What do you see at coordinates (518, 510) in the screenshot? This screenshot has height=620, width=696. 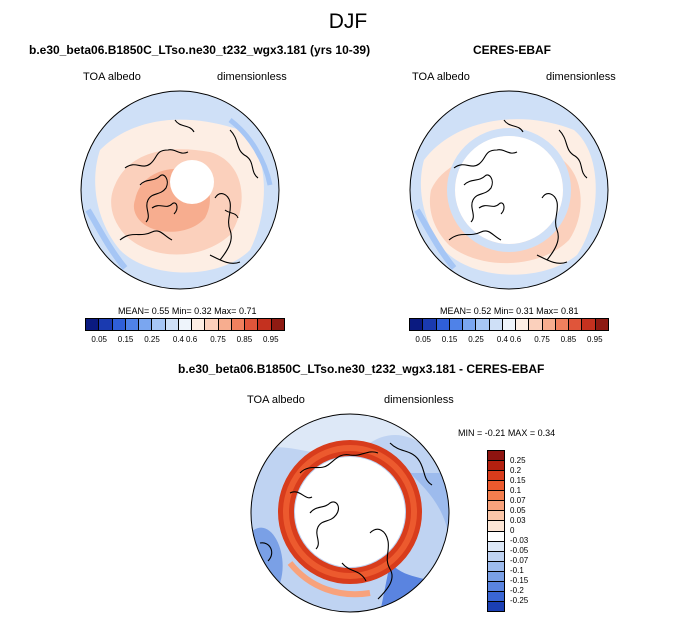 I see `panel3-colorbar-tick-label: 0.05` at bounding box center [518, 510].